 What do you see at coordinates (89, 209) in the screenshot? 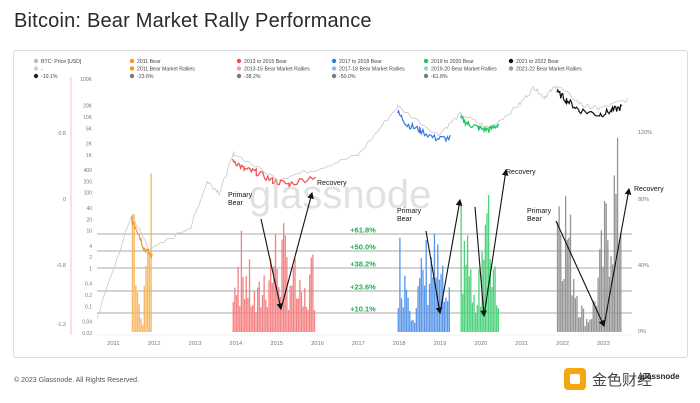
I see `price-tick-label: 40` at bounding box center [89, 209].